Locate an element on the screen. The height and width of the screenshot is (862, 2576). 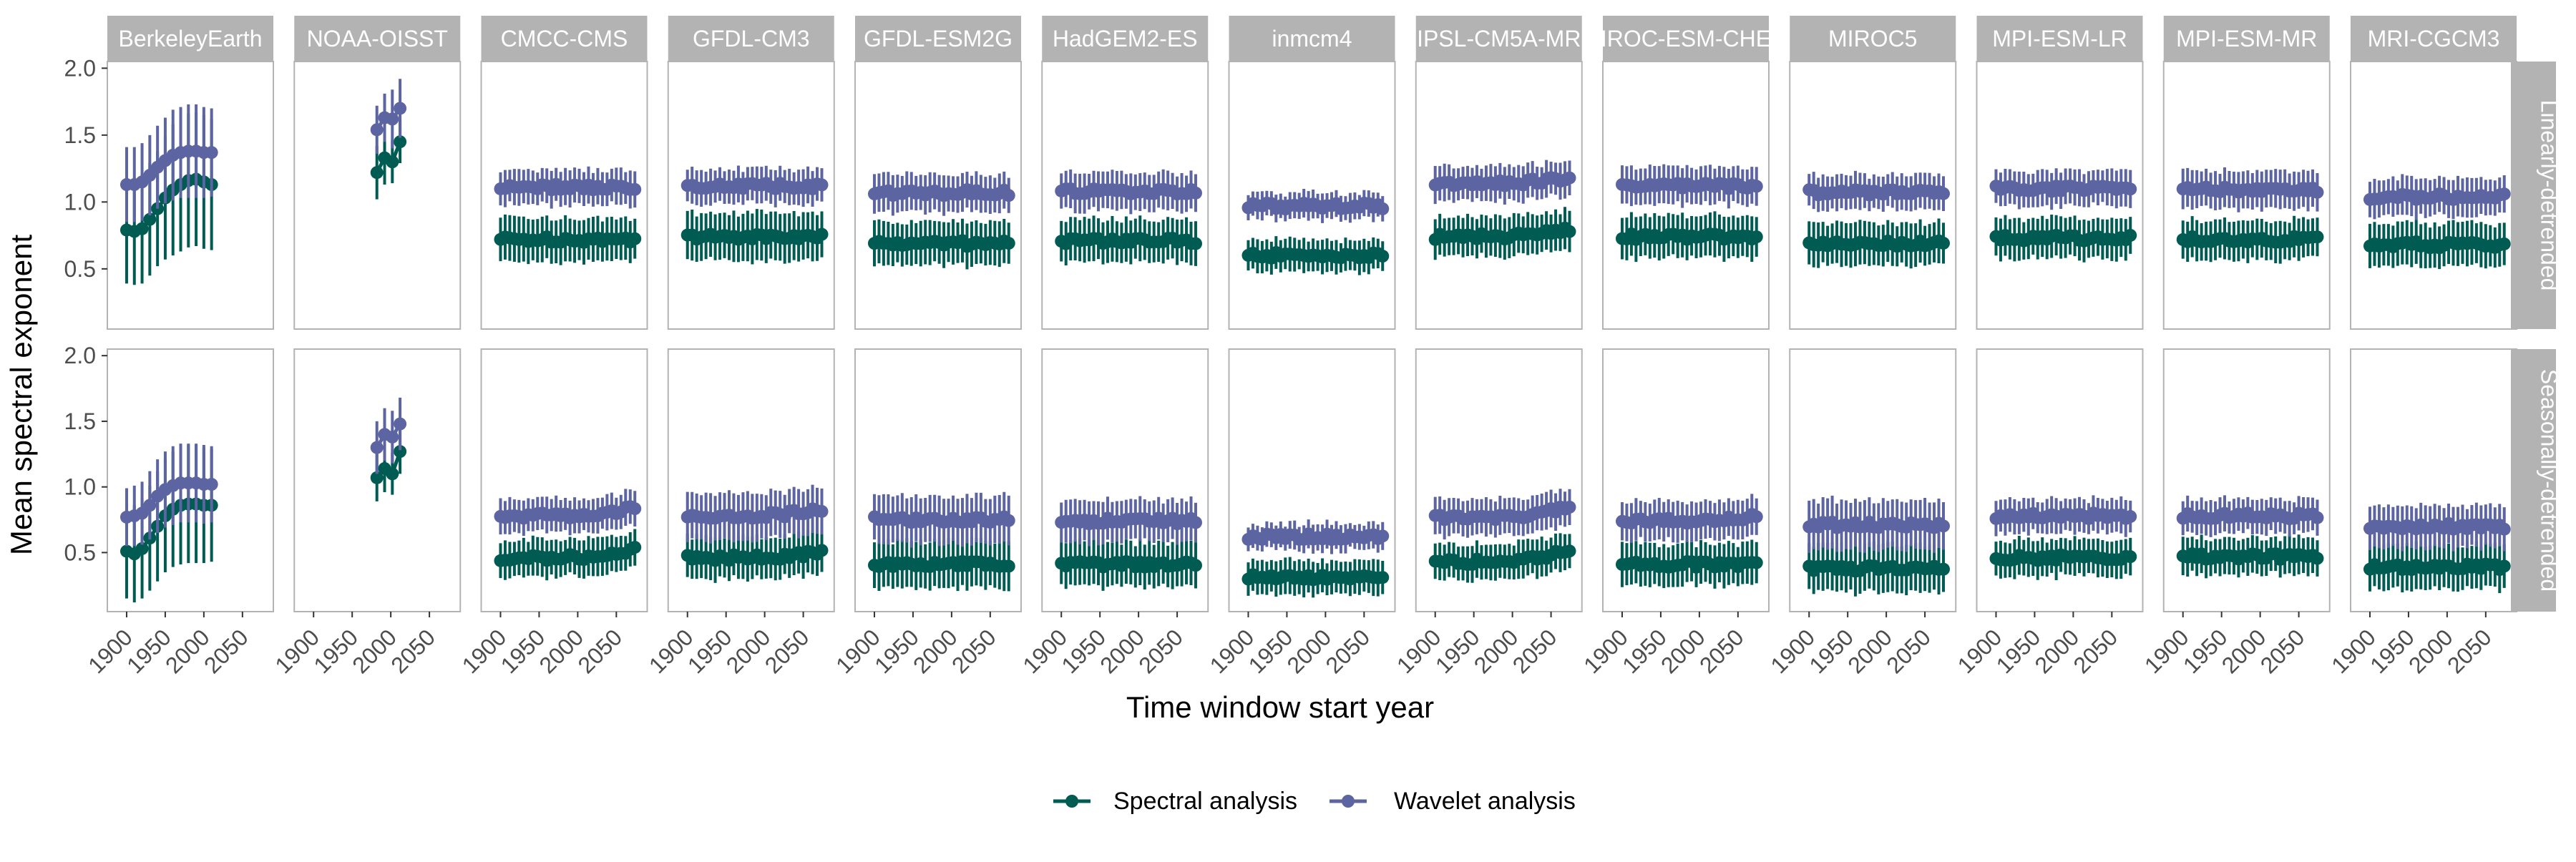
panel-linearly-detrended-miroc5 is located at coordinates (1873, 195).